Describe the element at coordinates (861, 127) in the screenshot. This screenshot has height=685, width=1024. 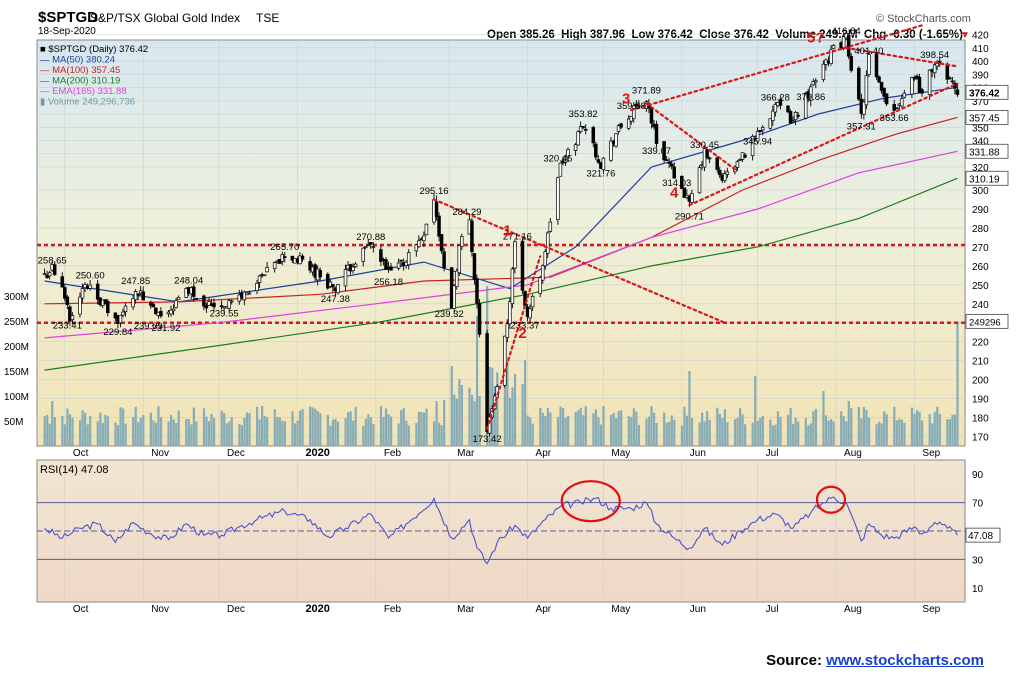
I see `price-label: 357.31` at that location.